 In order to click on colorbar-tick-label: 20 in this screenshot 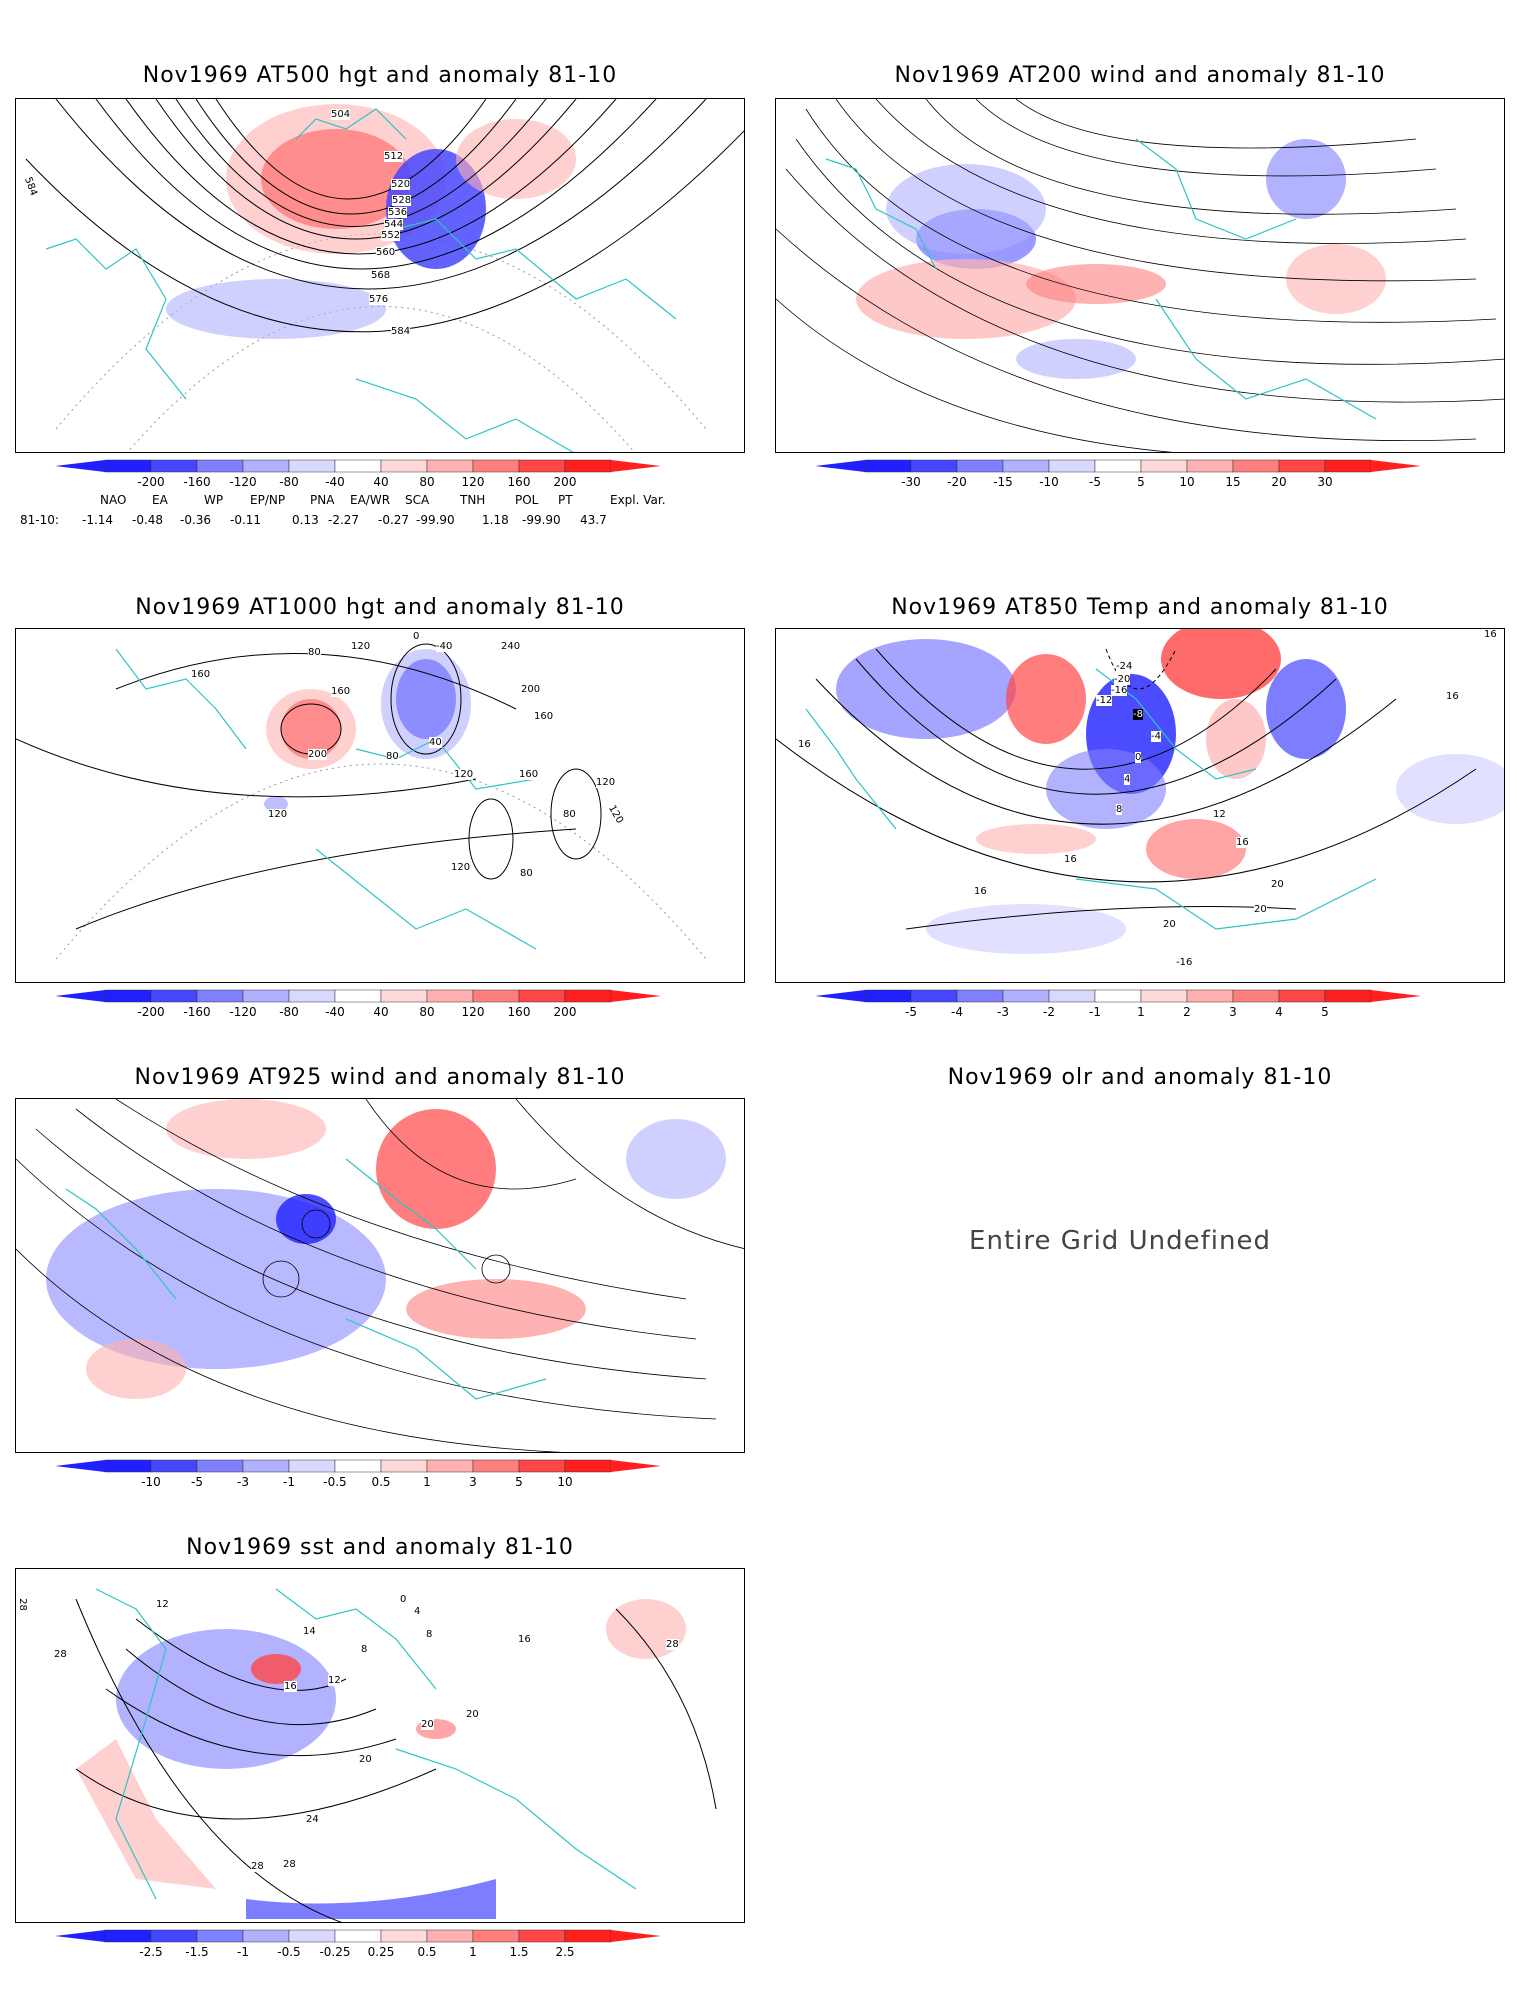, I will do `click(1278, 482)`.